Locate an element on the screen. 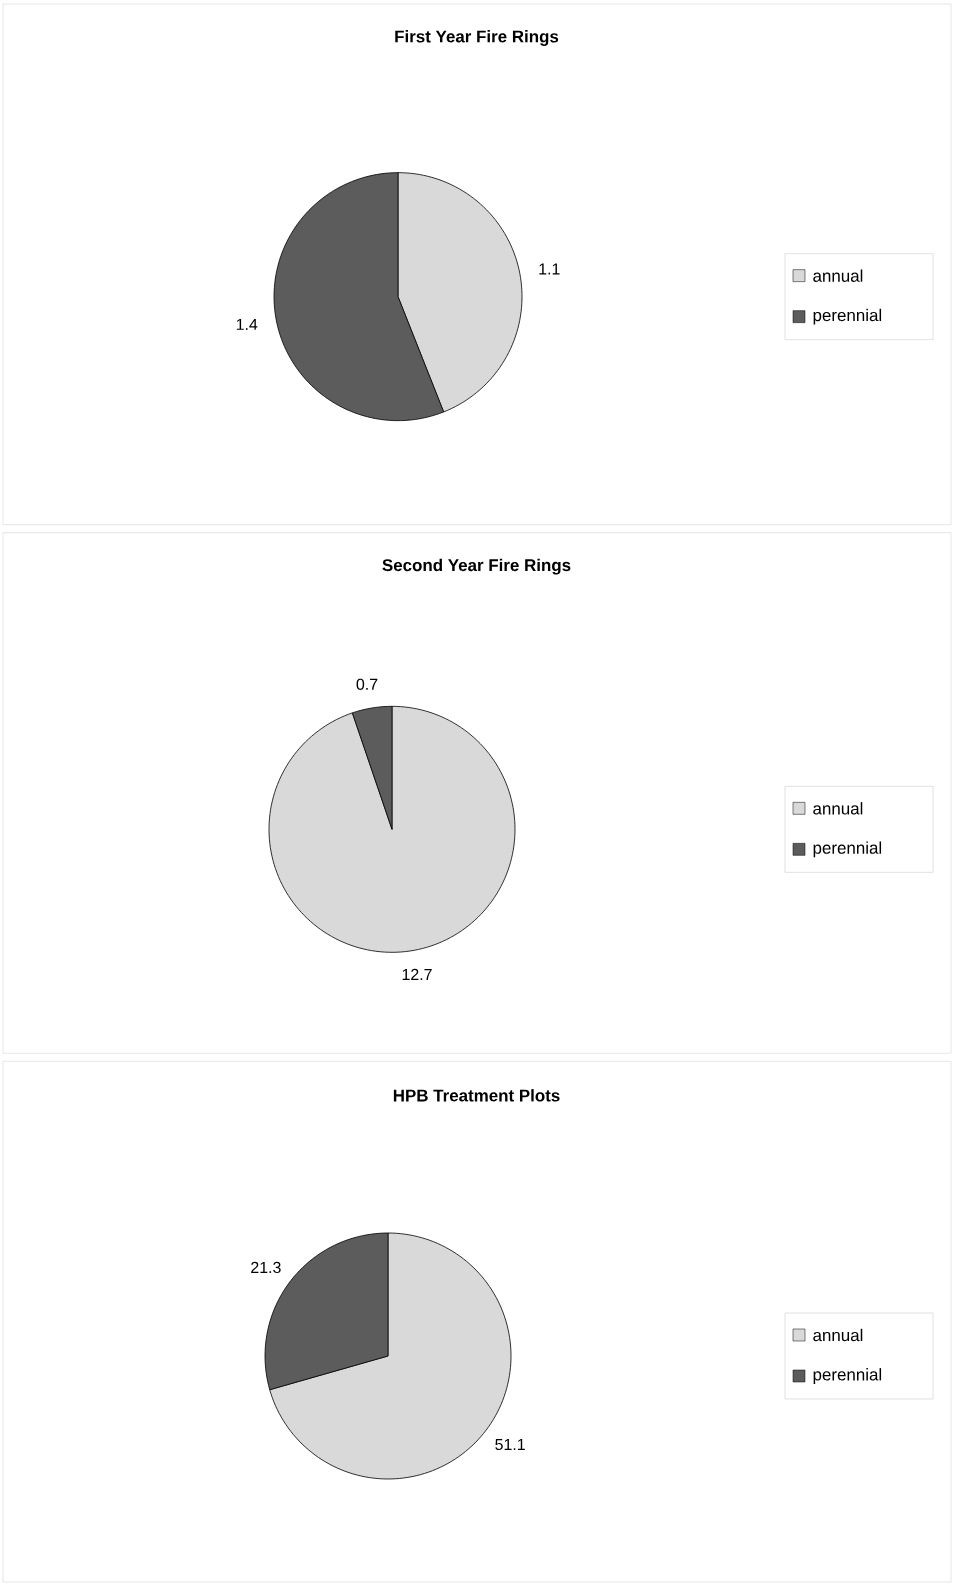 This screenshot has height=1586, width=957. data-label: 1.1 is located at coordinates (549, 269).